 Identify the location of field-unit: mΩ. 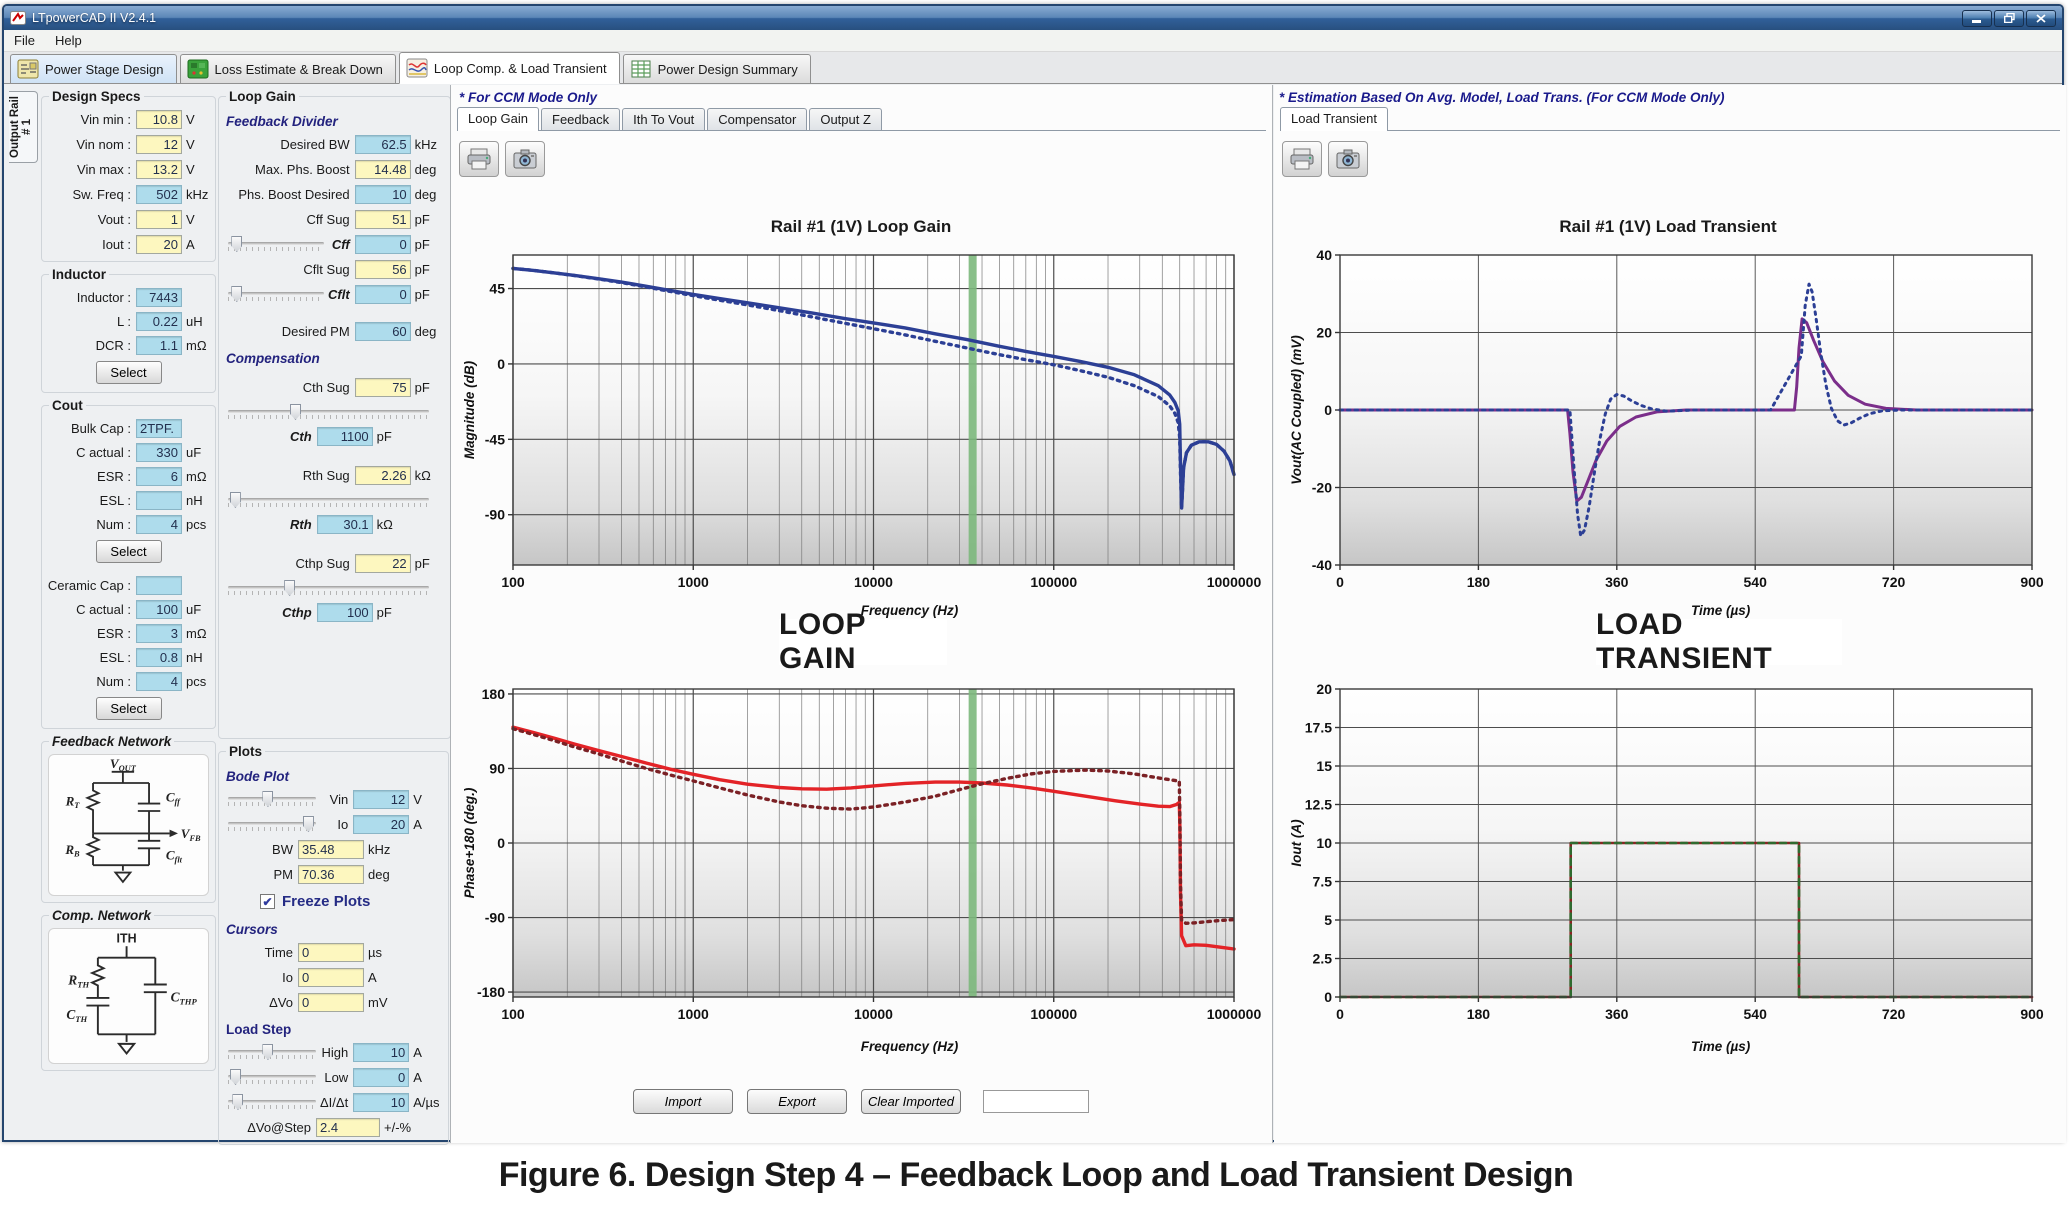
(196, 476).